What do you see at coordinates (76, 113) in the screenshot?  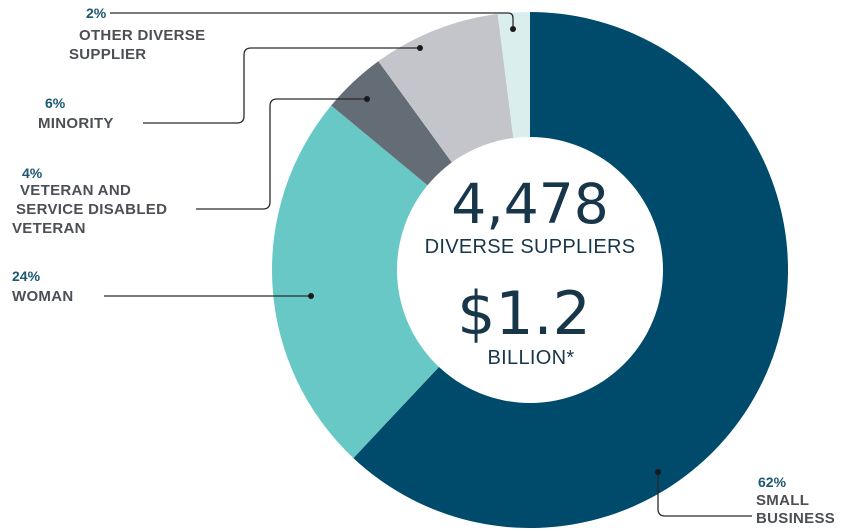 I see `label-minority: 6% MINORITY` at bounding box center [76, 113].